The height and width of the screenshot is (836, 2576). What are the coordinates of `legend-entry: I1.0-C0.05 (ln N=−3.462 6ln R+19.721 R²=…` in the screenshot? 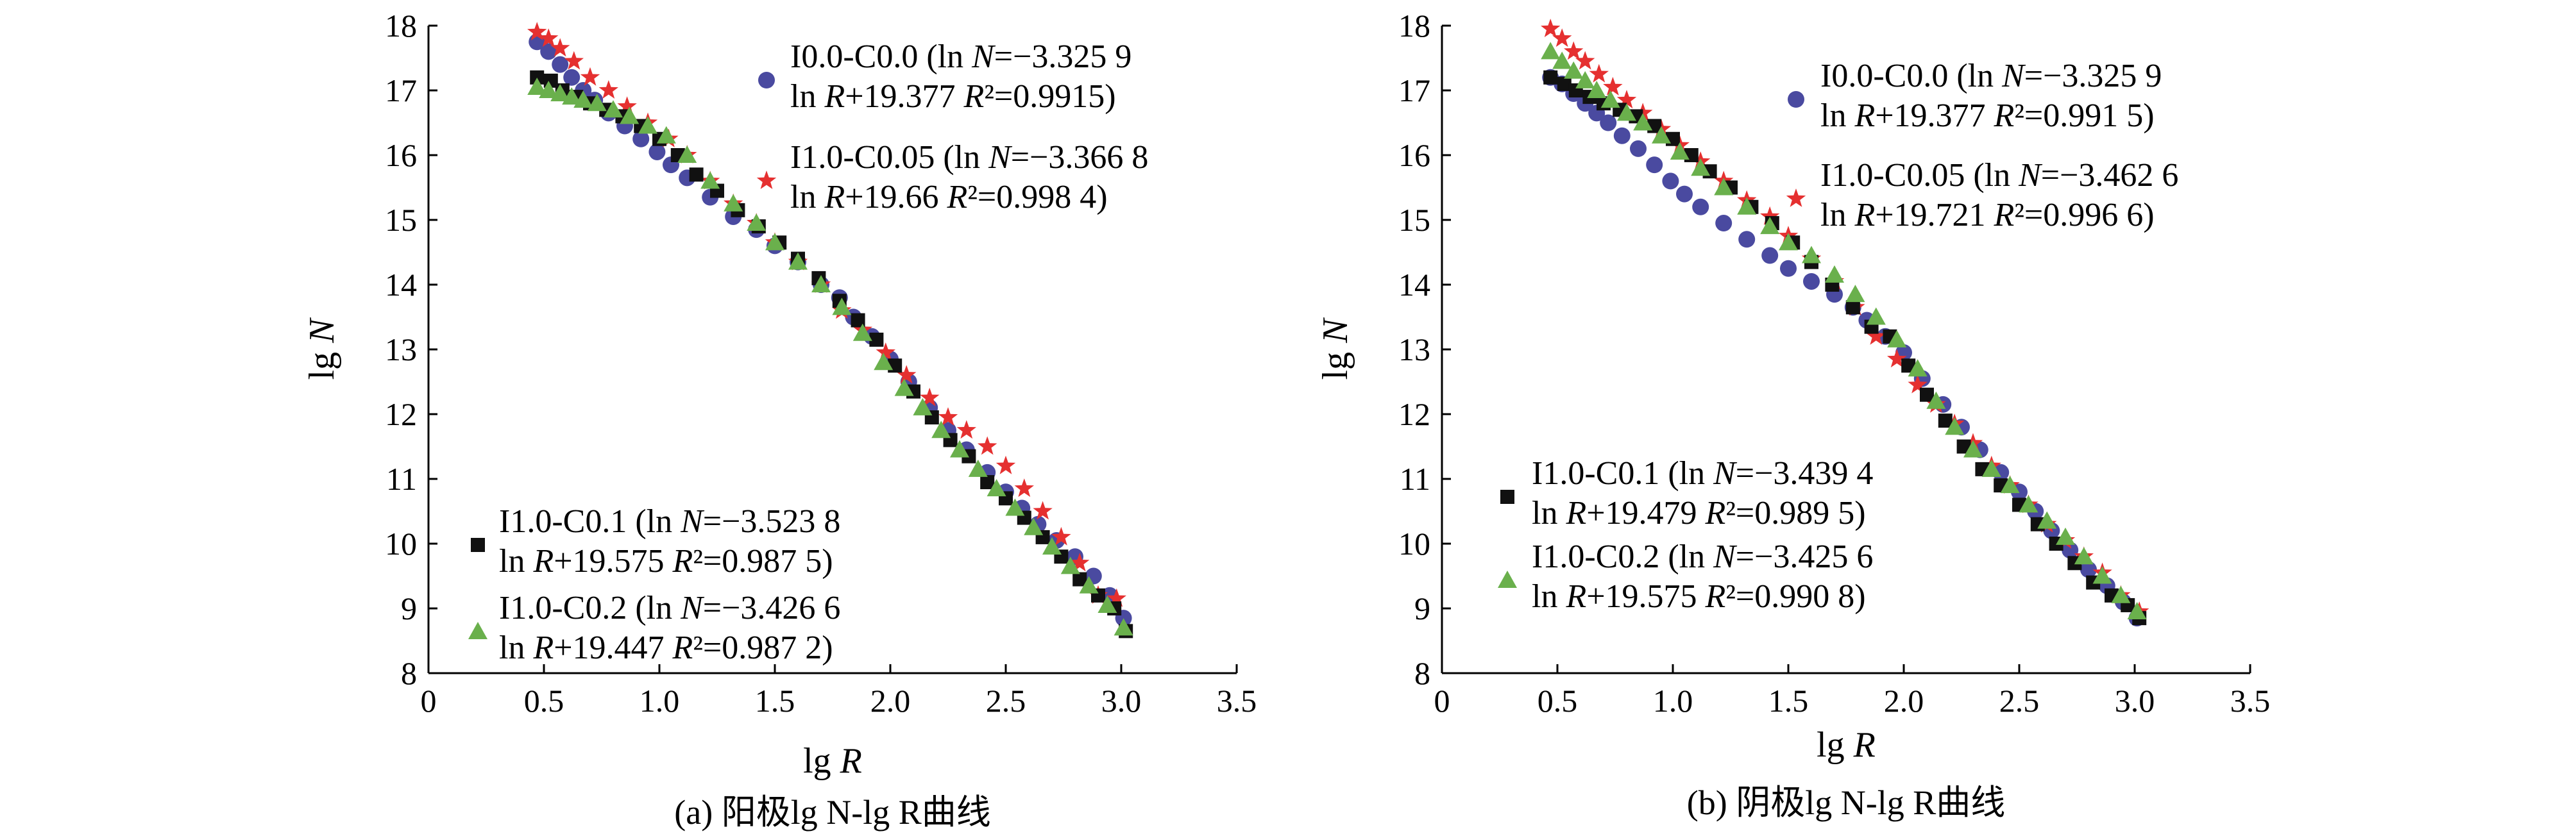 It's located at (1982, 195).